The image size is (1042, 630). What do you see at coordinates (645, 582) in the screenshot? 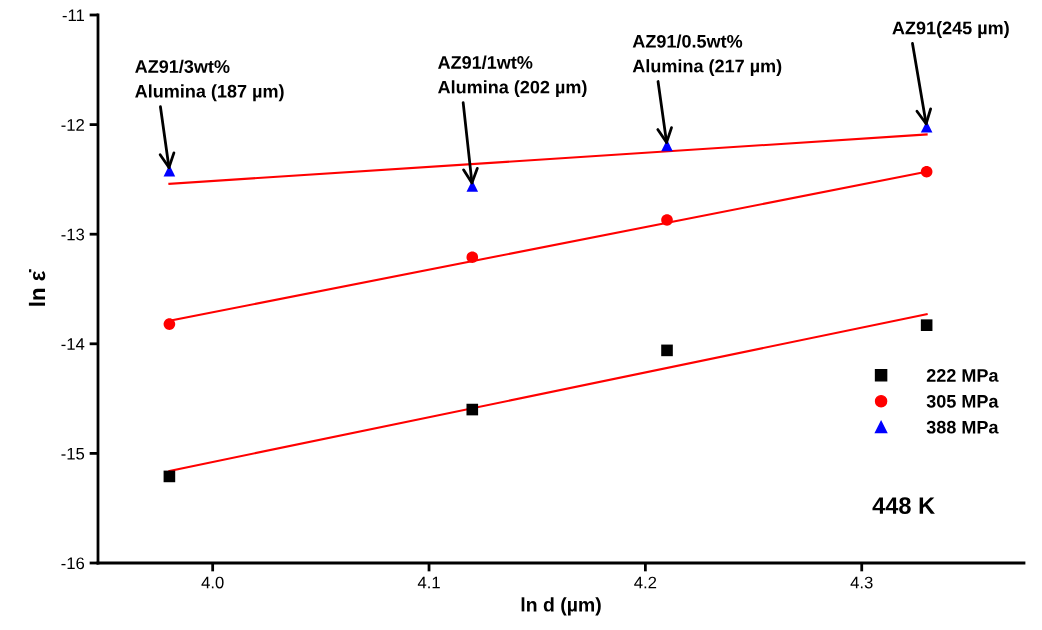
I see `x-tick-label: 4.2` at bounding box center [645, 582].